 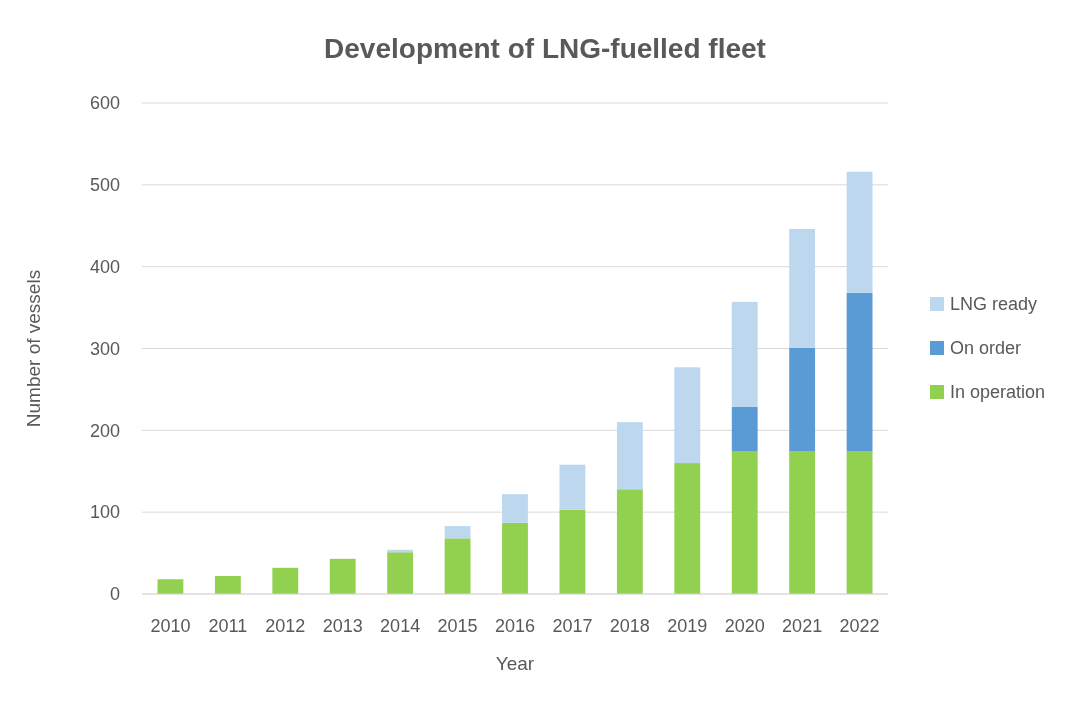 What do you see at coordinates (994, 304) in the screenshot?
I see `legend-label: LNG ready` at bounding box center [994, 304].